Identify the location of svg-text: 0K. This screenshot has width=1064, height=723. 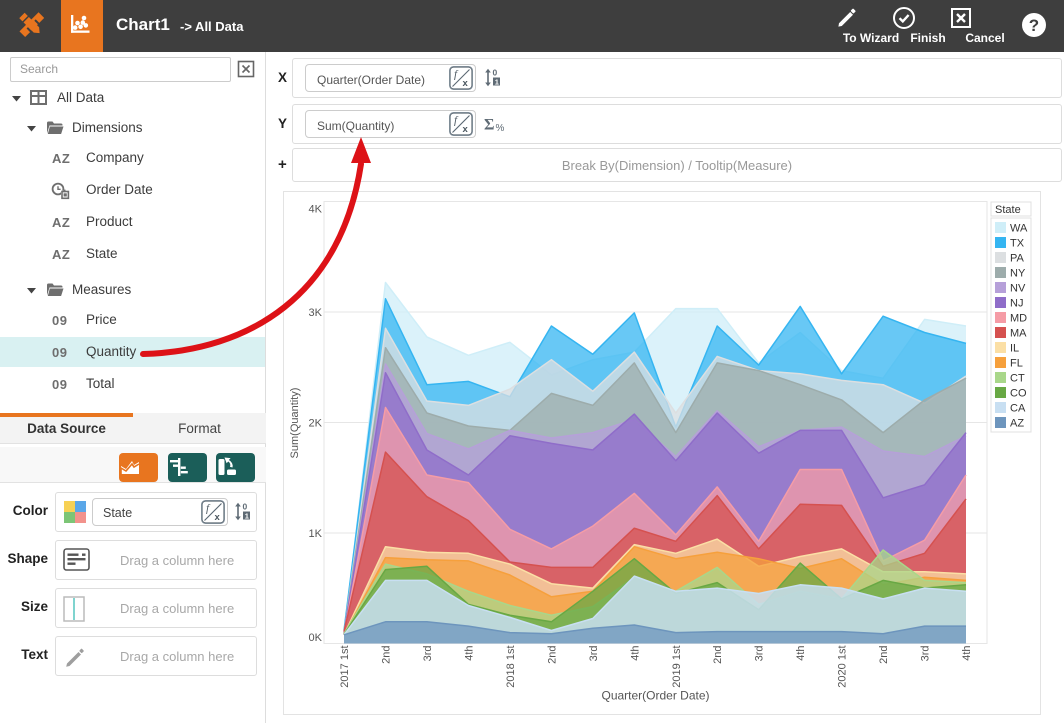
(316, 638).